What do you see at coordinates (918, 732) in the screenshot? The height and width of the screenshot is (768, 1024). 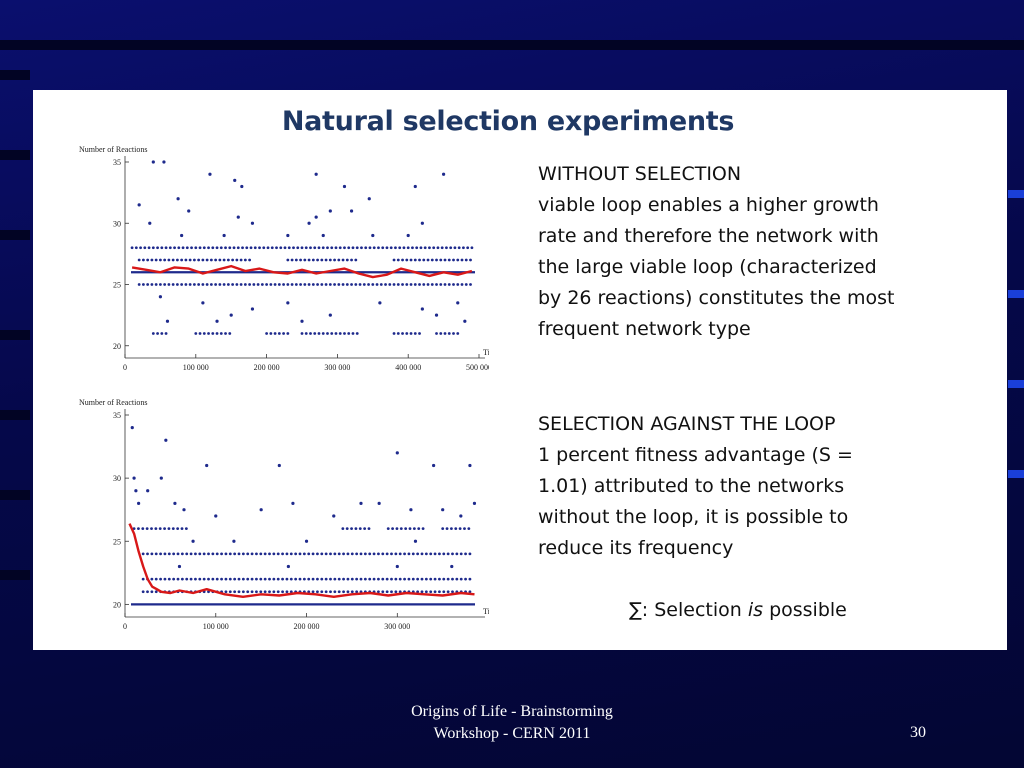 I see `page-number: 30` at bounding box center [918, 732].